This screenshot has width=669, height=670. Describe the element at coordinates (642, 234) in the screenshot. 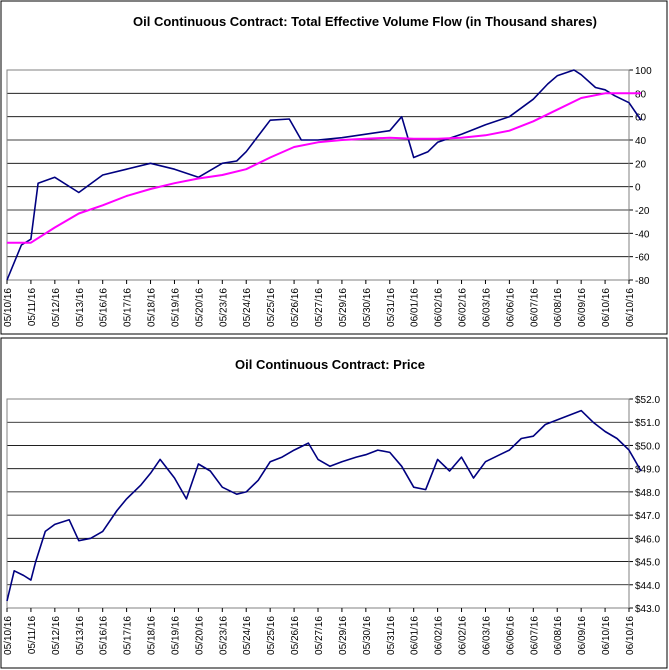

I see `chart-1-y-tick-label: -40` at that location.